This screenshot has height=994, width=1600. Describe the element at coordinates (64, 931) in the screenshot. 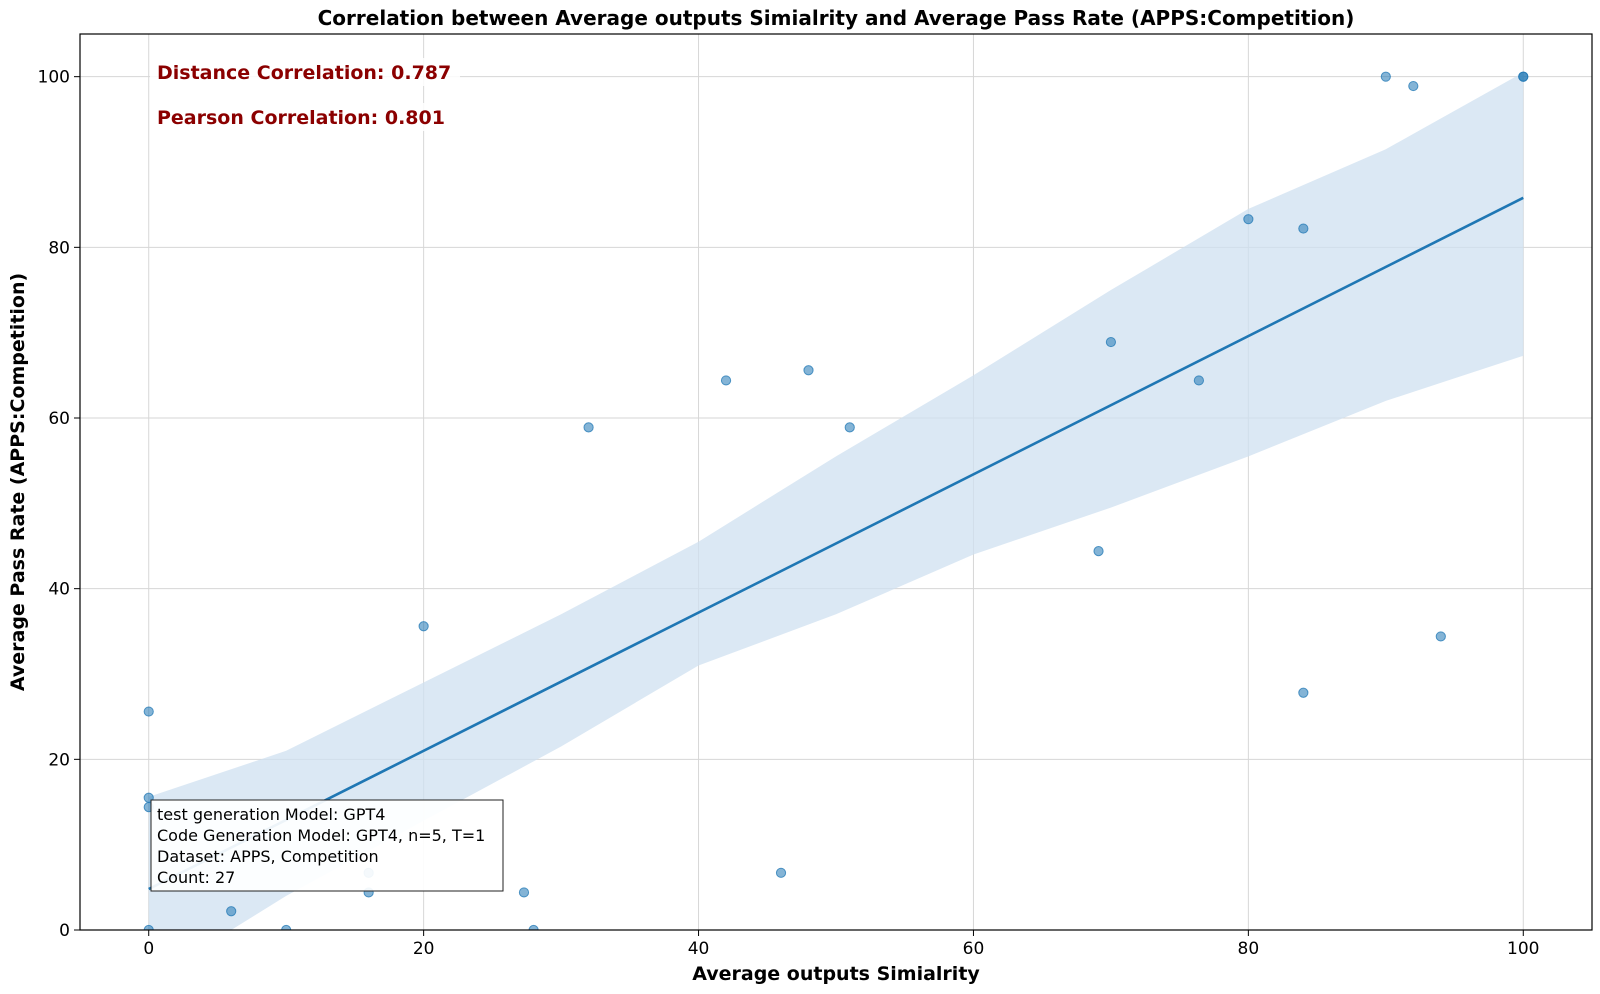

I see `y-tick-label: 0` at that location.